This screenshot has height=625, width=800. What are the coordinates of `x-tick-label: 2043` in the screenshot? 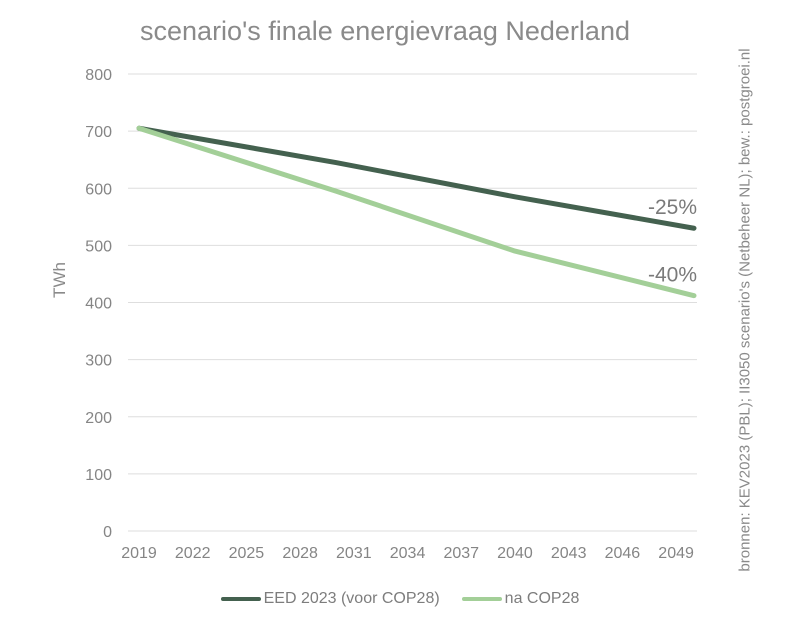 It's located at (569, 553).